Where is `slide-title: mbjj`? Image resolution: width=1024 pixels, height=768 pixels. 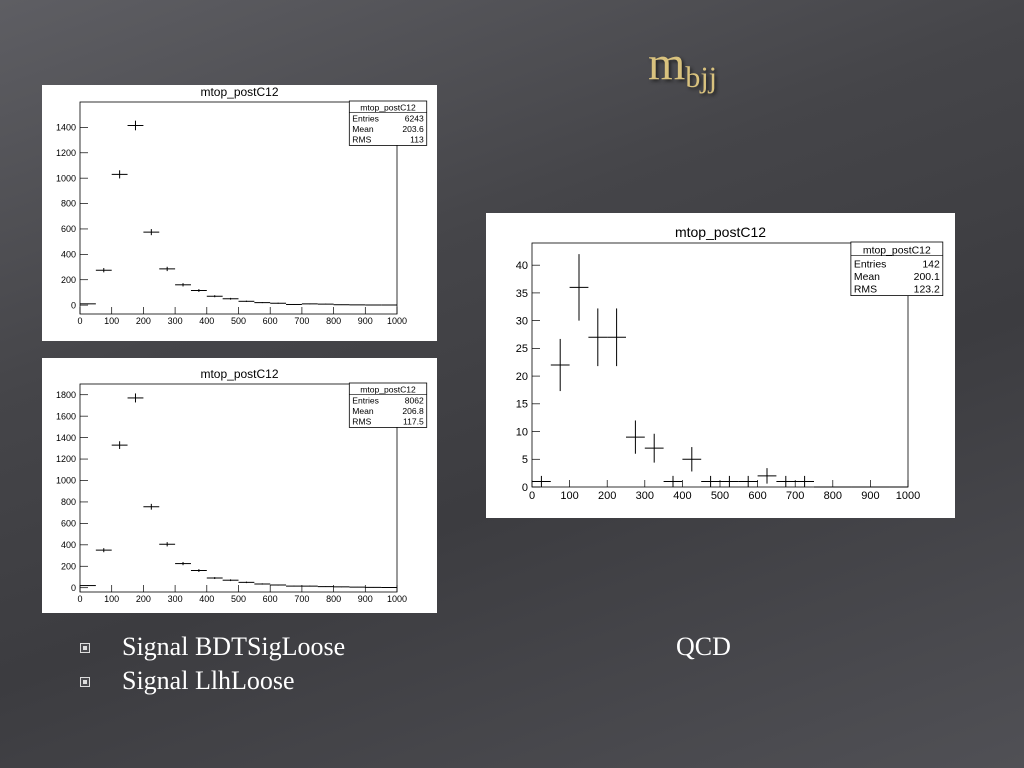 slide-title: mbjj is located at coordinates (682, 65).